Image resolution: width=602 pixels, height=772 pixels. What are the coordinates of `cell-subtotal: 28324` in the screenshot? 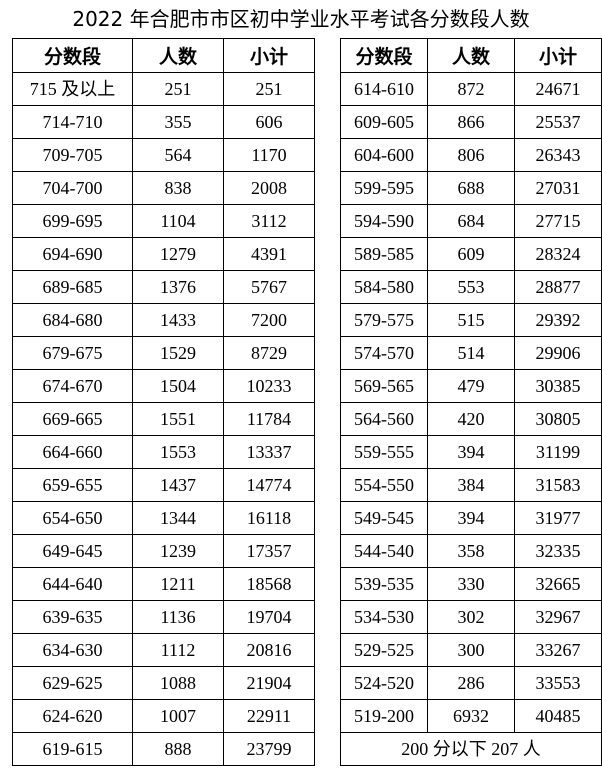 It's located at (558, 254).